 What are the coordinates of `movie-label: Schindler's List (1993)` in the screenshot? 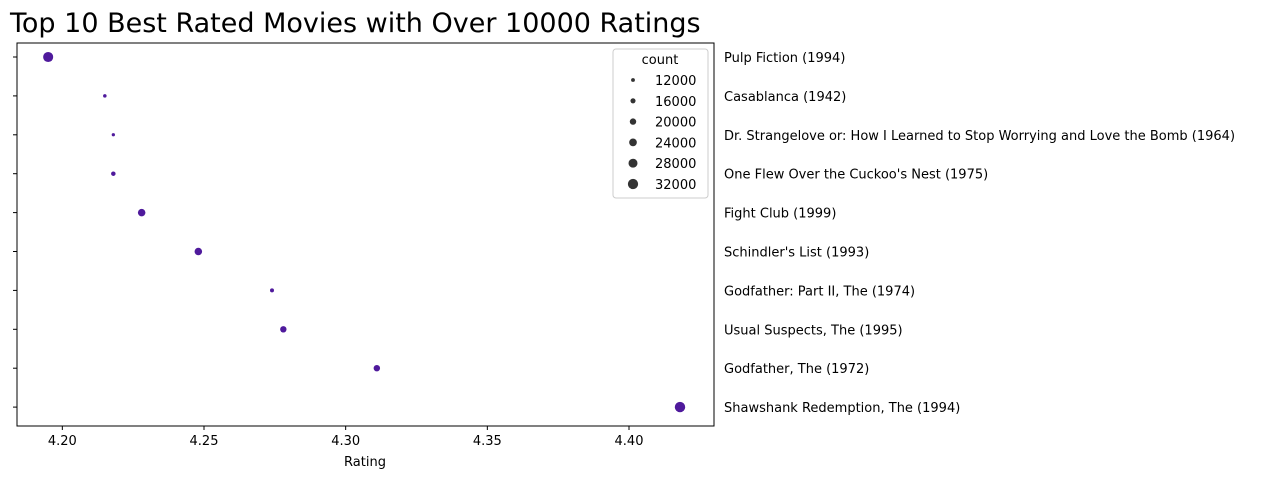 It's located at (796, 253).